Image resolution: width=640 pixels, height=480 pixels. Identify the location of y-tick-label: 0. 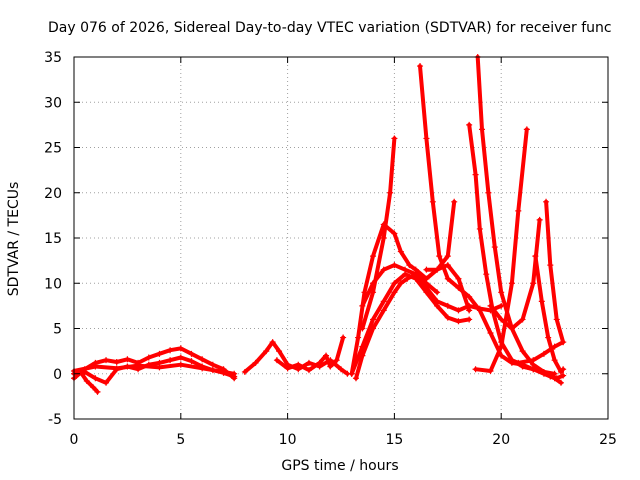
(57, 375).